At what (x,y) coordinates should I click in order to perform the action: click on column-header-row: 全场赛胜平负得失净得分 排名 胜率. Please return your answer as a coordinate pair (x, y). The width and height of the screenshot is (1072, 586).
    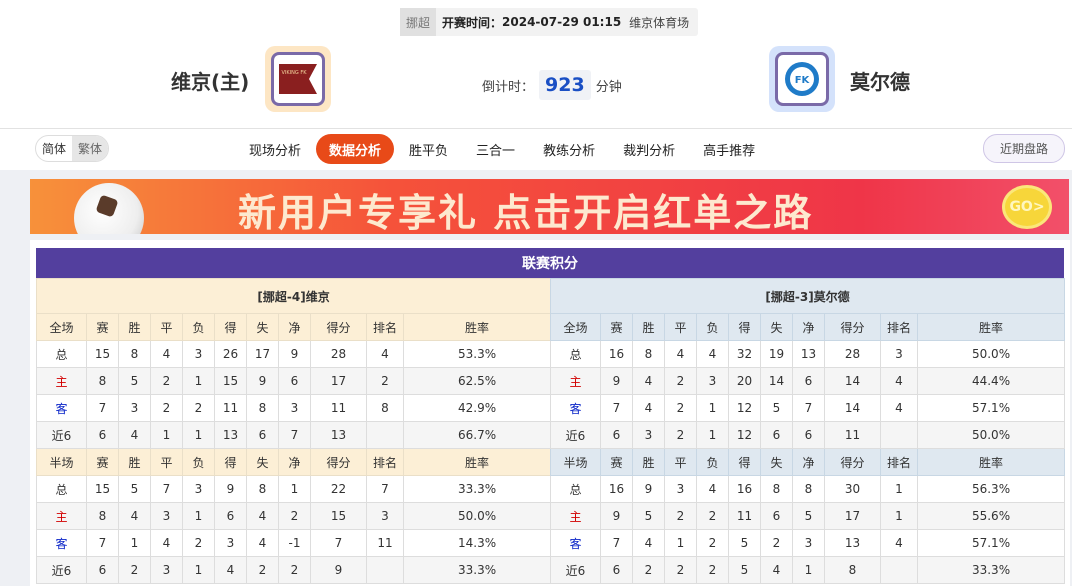
    Looking at the image, I should click on (808, 327).